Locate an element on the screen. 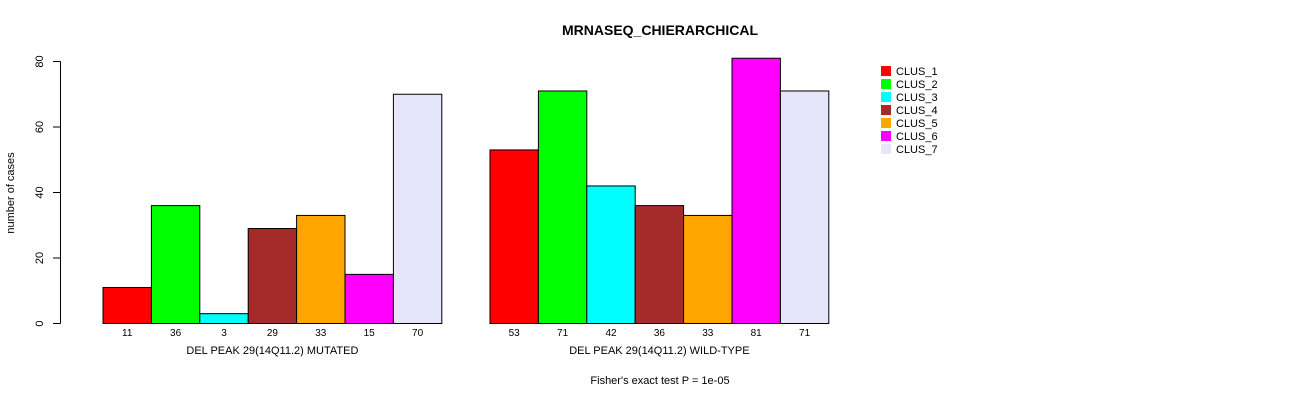 This screenshot has width=1290, height=400. chart-title: MRNASEQ_CHIERARCHICAL is located at coordinates (660, 30).